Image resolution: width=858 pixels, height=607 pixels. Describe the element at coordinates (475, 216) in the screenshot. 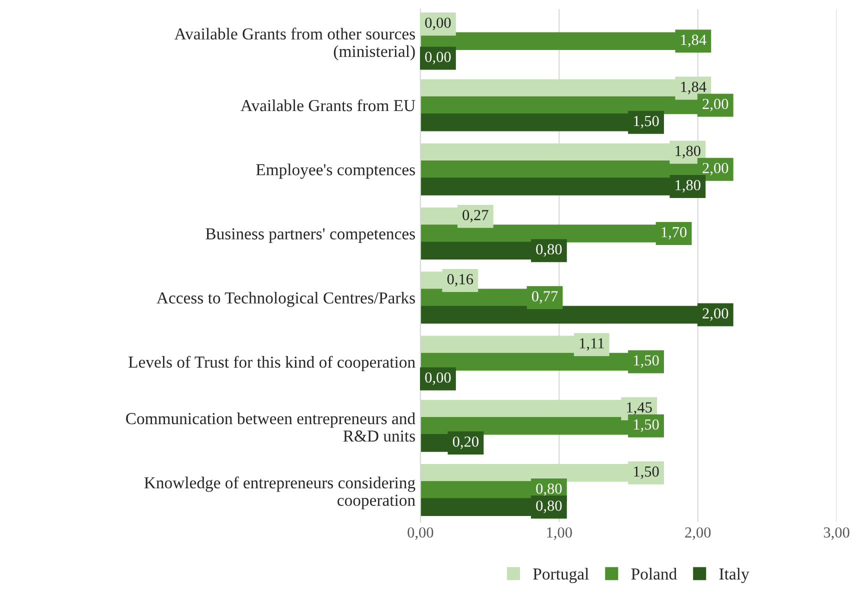

I see `data-label: 0,27` at that location.